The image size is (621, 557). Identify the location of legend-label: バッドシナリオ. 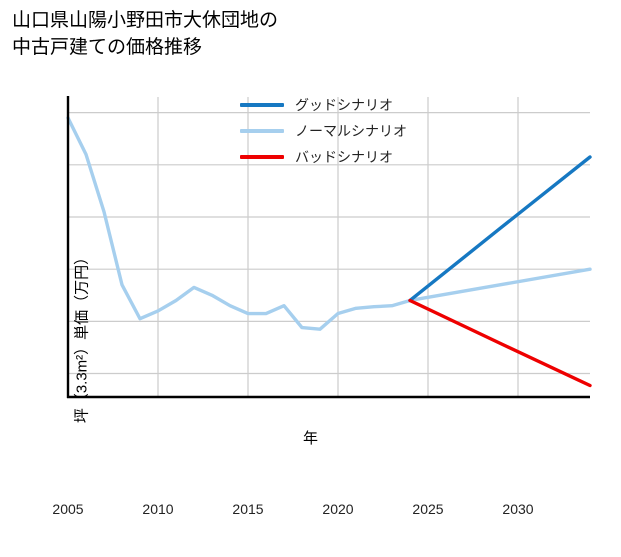
(344, 157).